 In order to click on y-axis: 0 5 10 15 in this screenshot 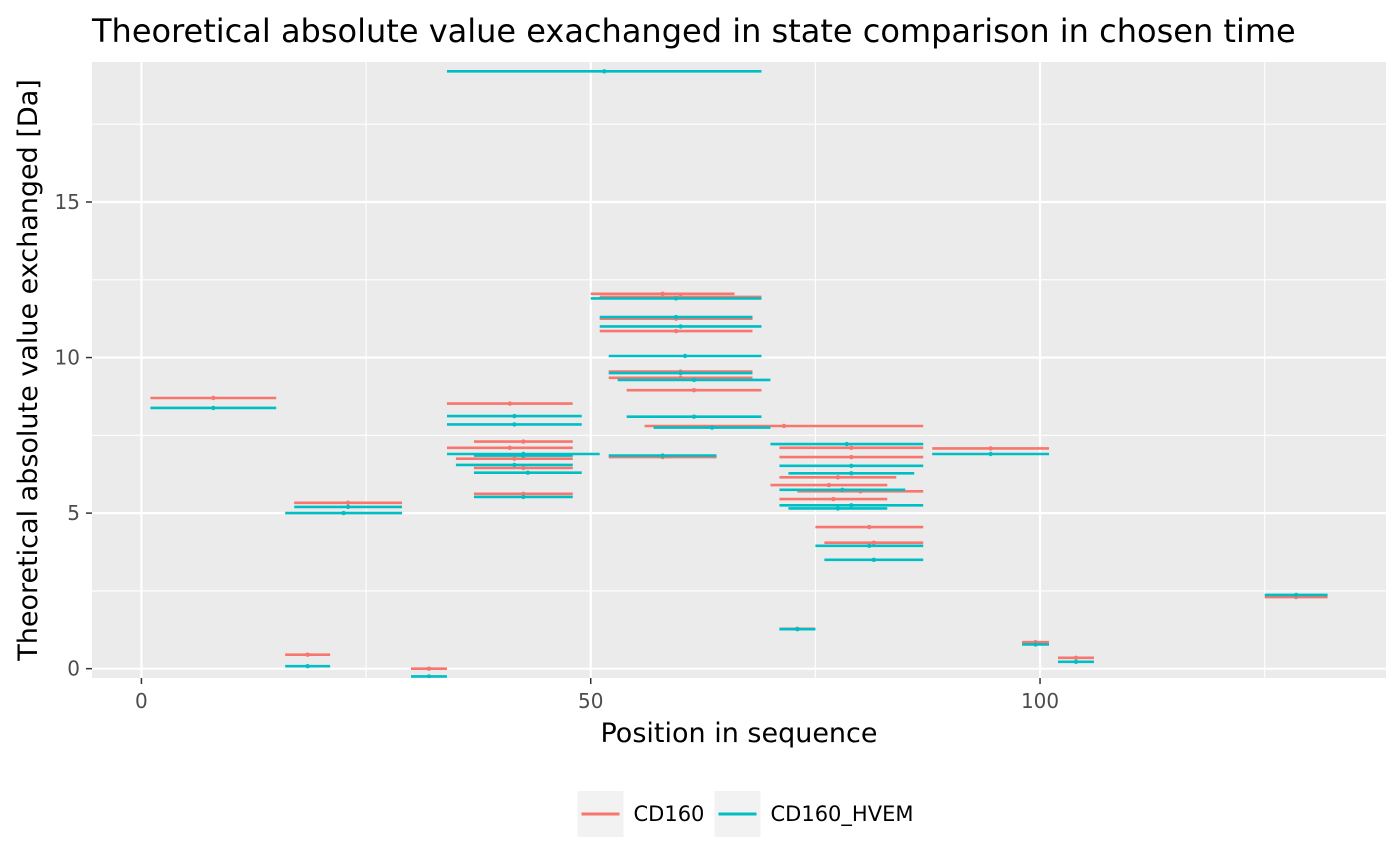, I will do `click(73, 435)`.